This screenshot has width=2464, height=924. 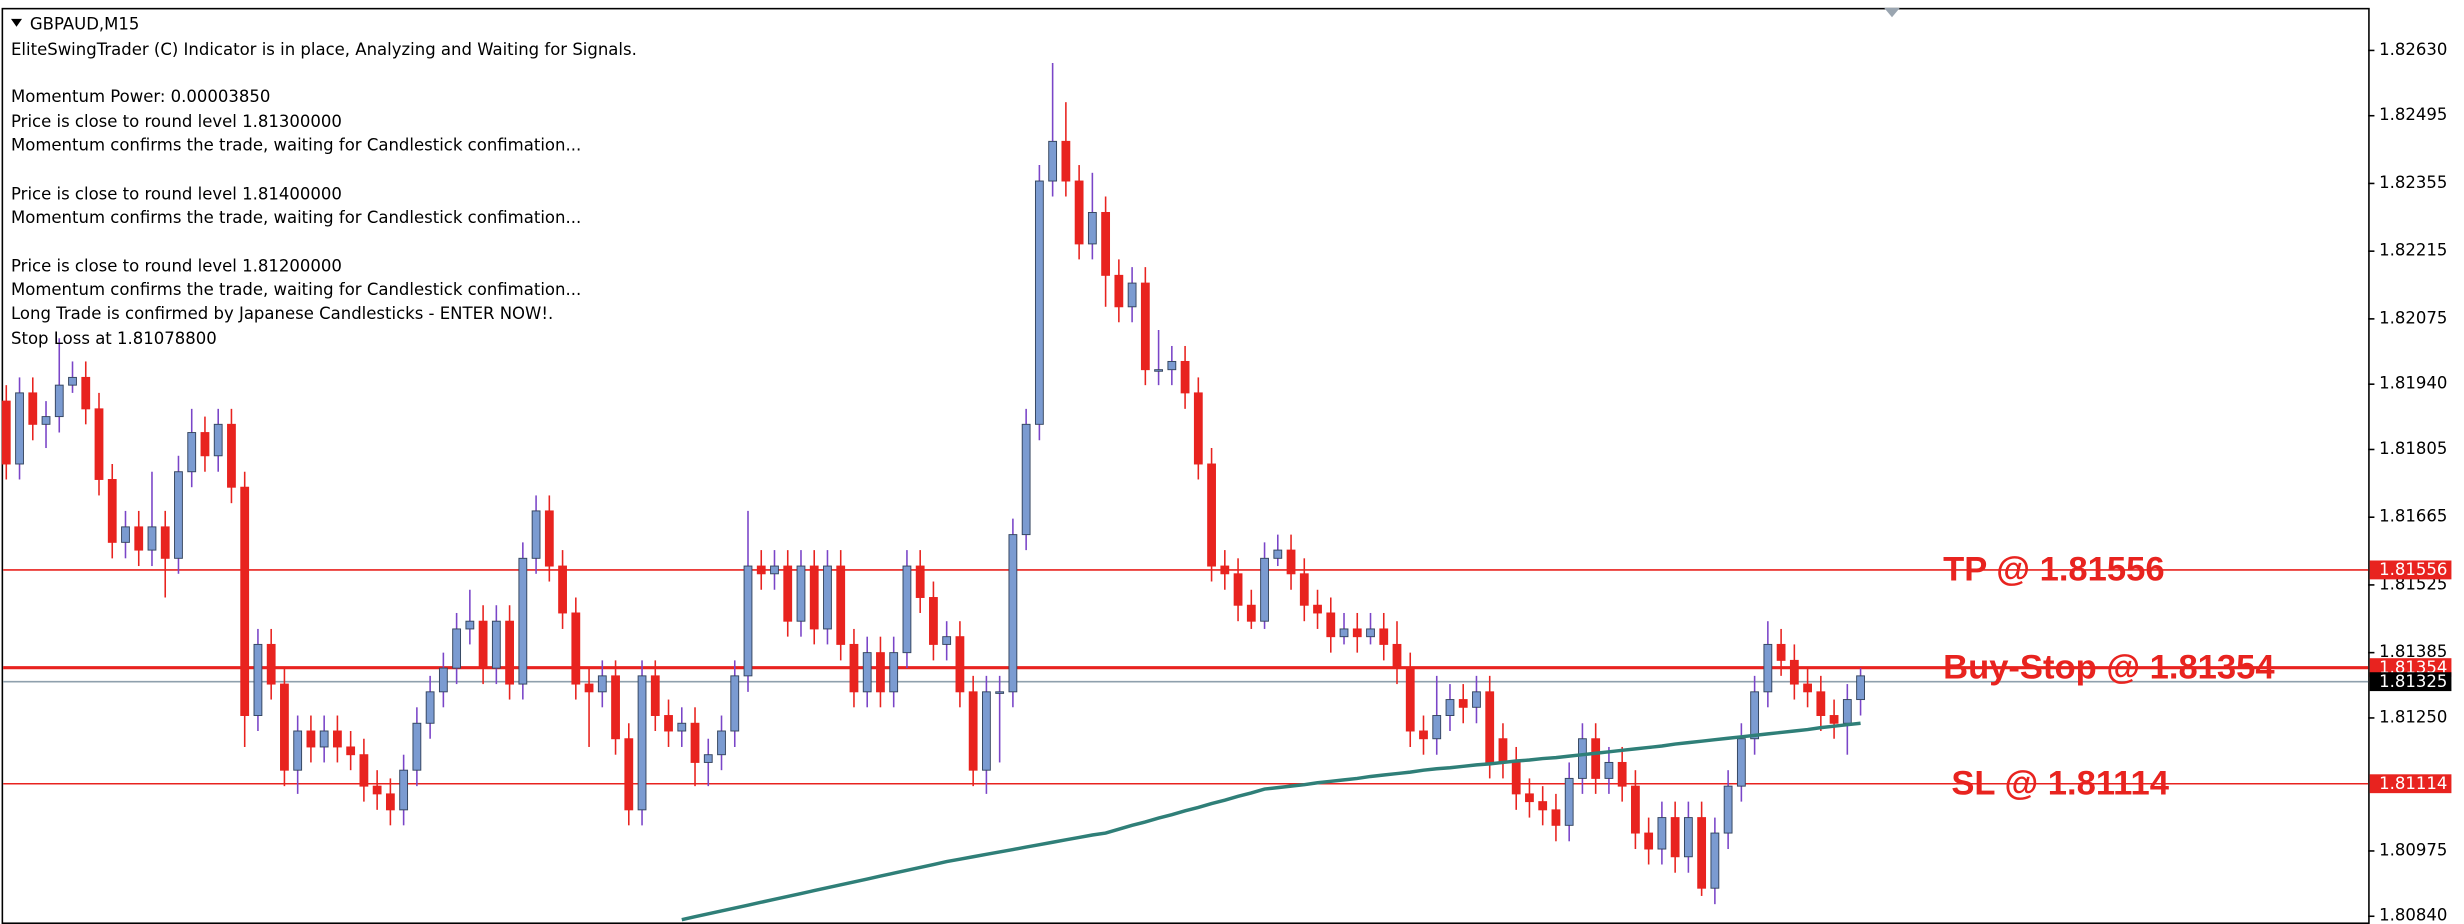 What do you see at coordinates (2413, 250) in the screenshot?
I see `y-tick-label: 1.82215` at bounding box center [2413, 250].